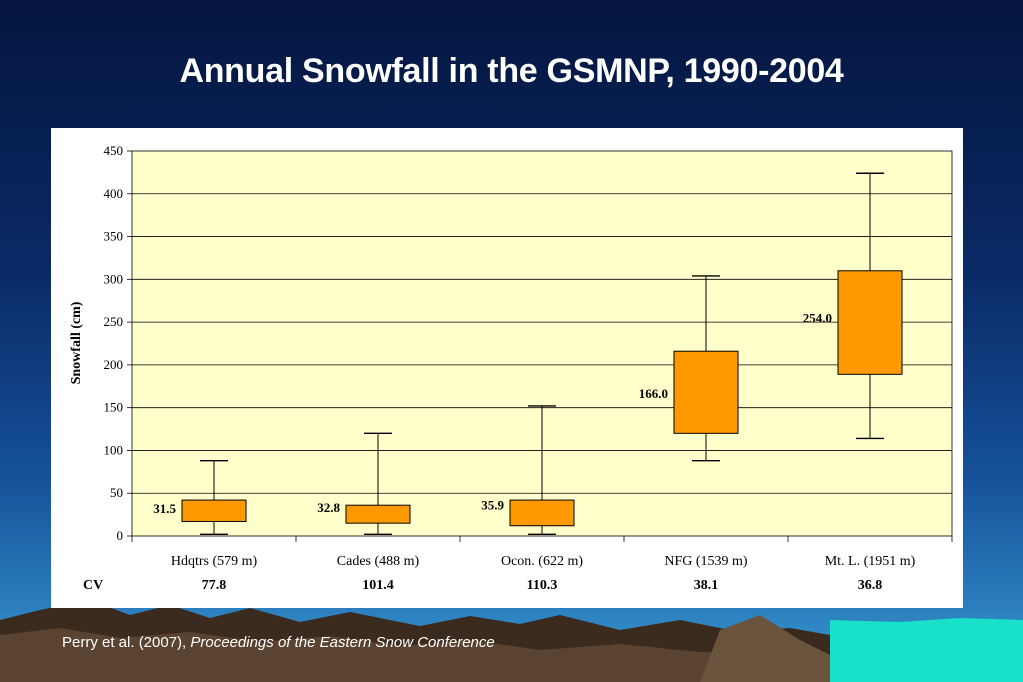 The width and height of the screenshot is (1023, 682). Describe the element at coordinates (114, 407) in the screenshot. I see `y-tick-label: 150` at that location.